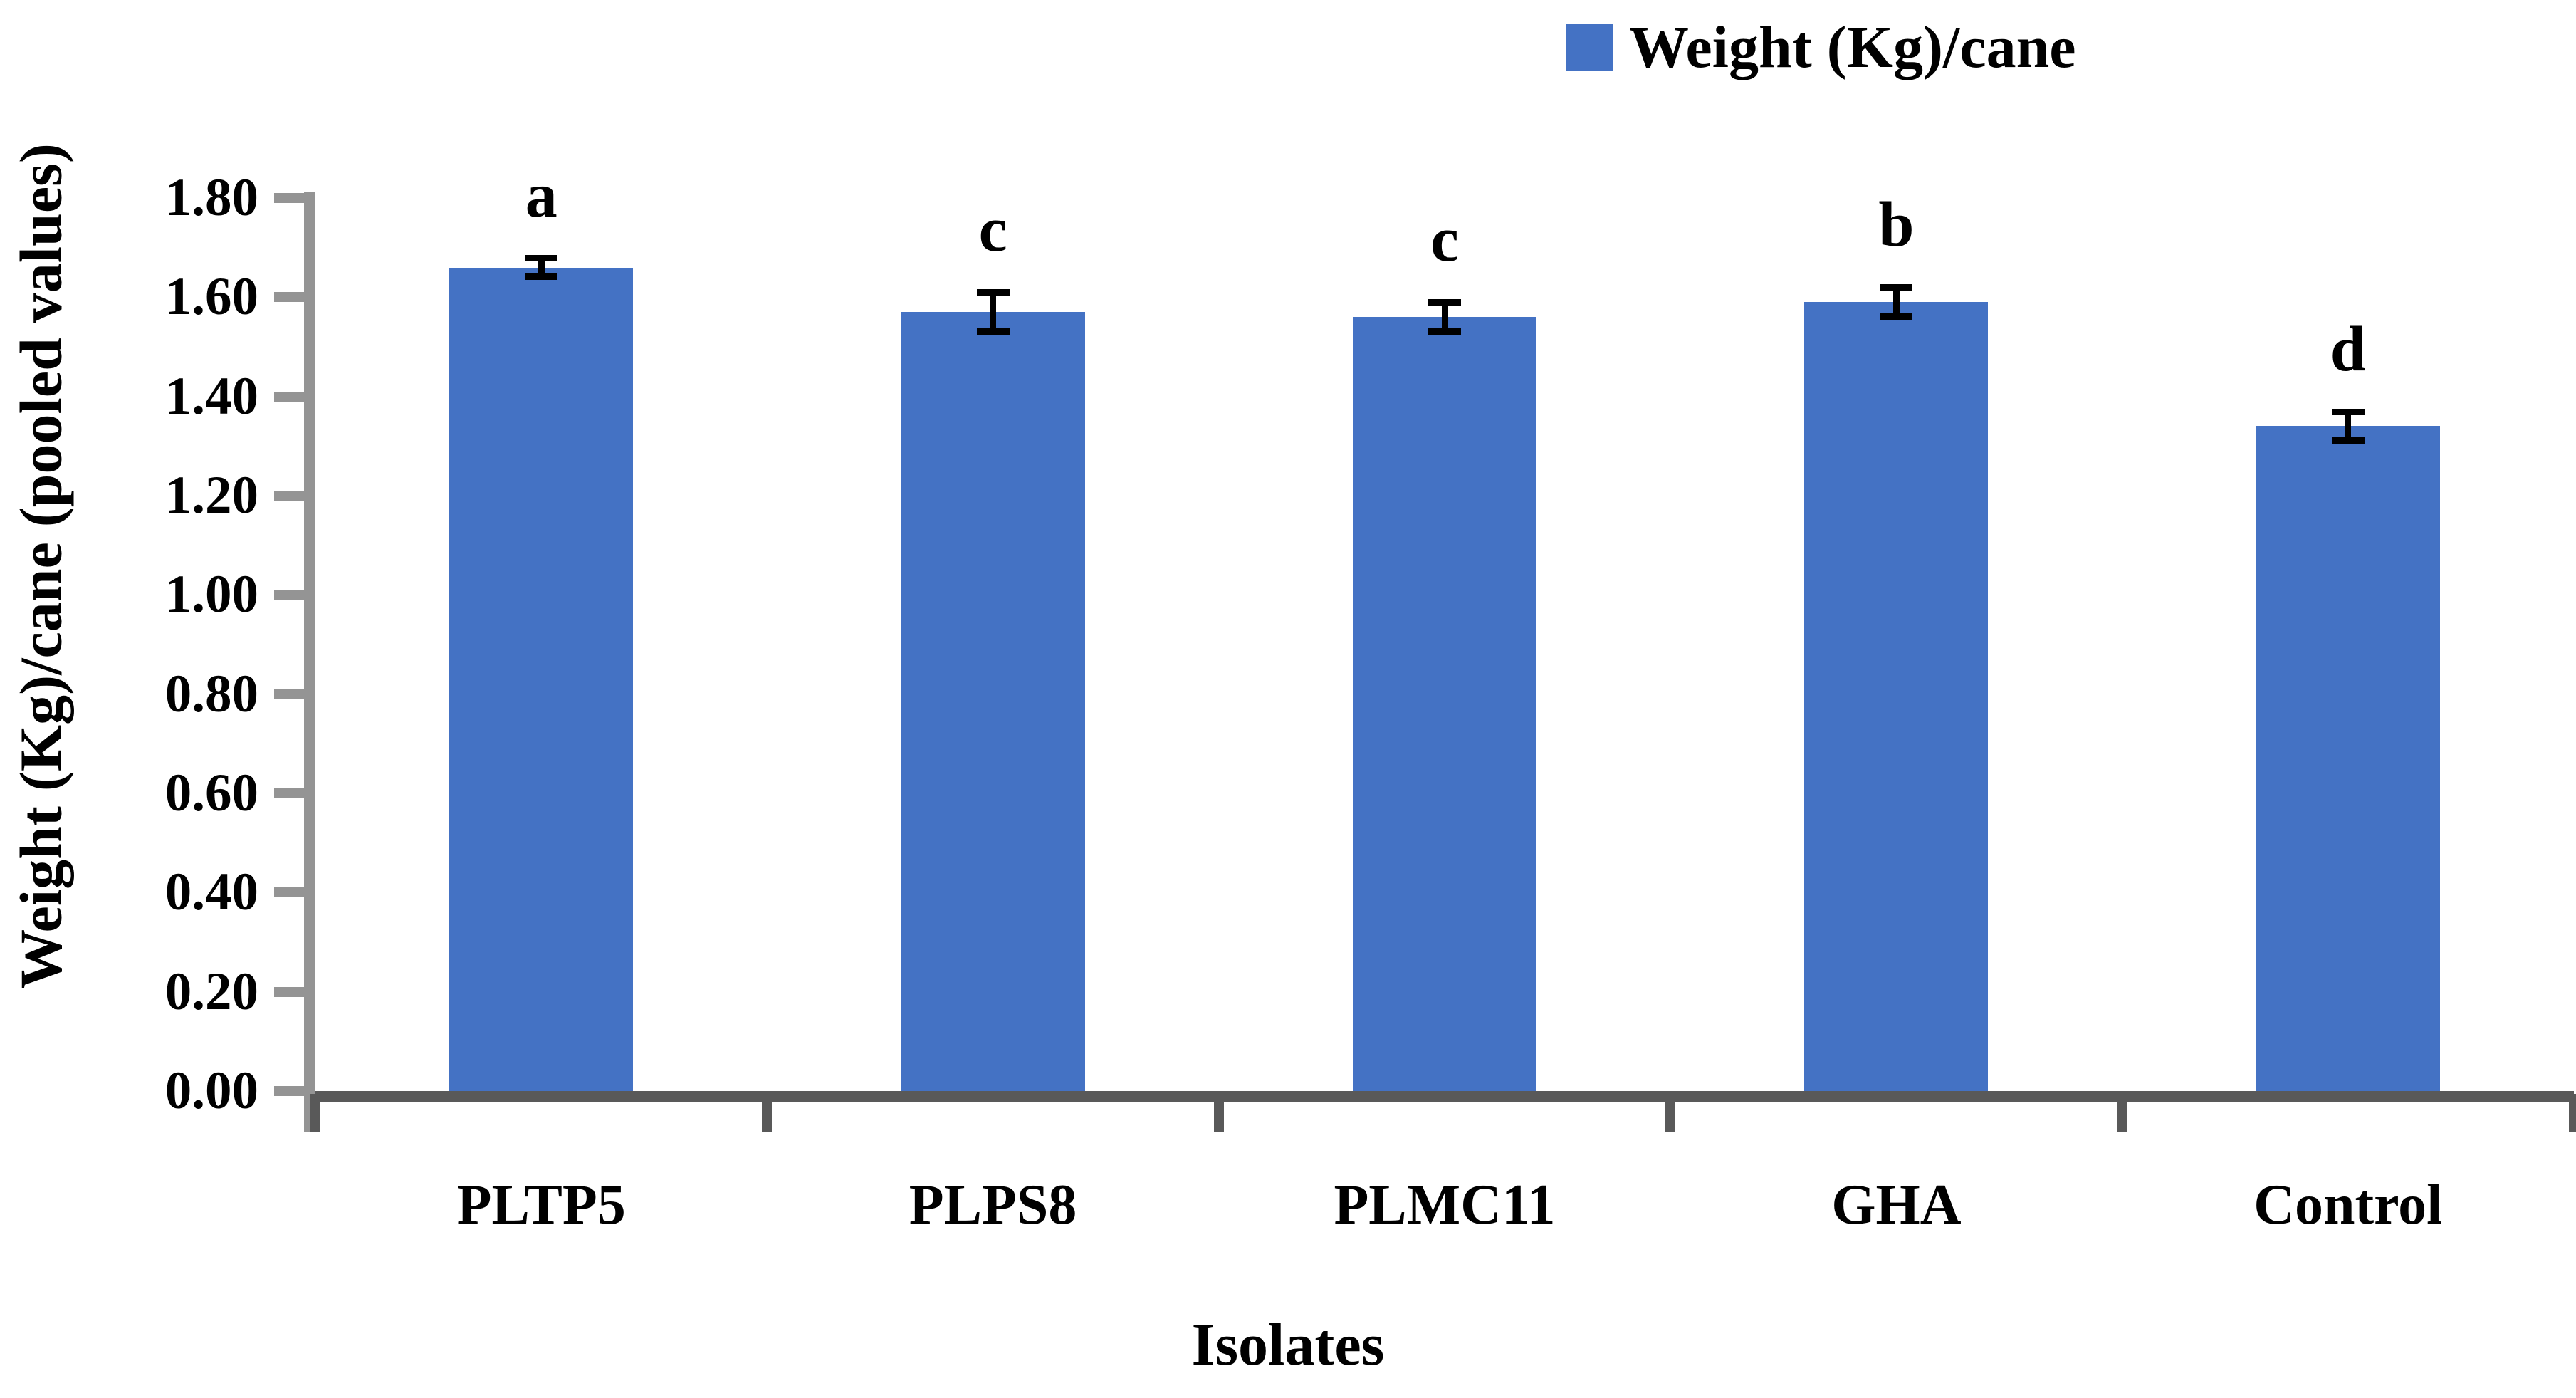 This screenshot has width=2576, height=1398. What do you see at coordinates (2348, 1205) in the screenshot?
I see `category-label: Control` at bounding box center [2348, 1205].